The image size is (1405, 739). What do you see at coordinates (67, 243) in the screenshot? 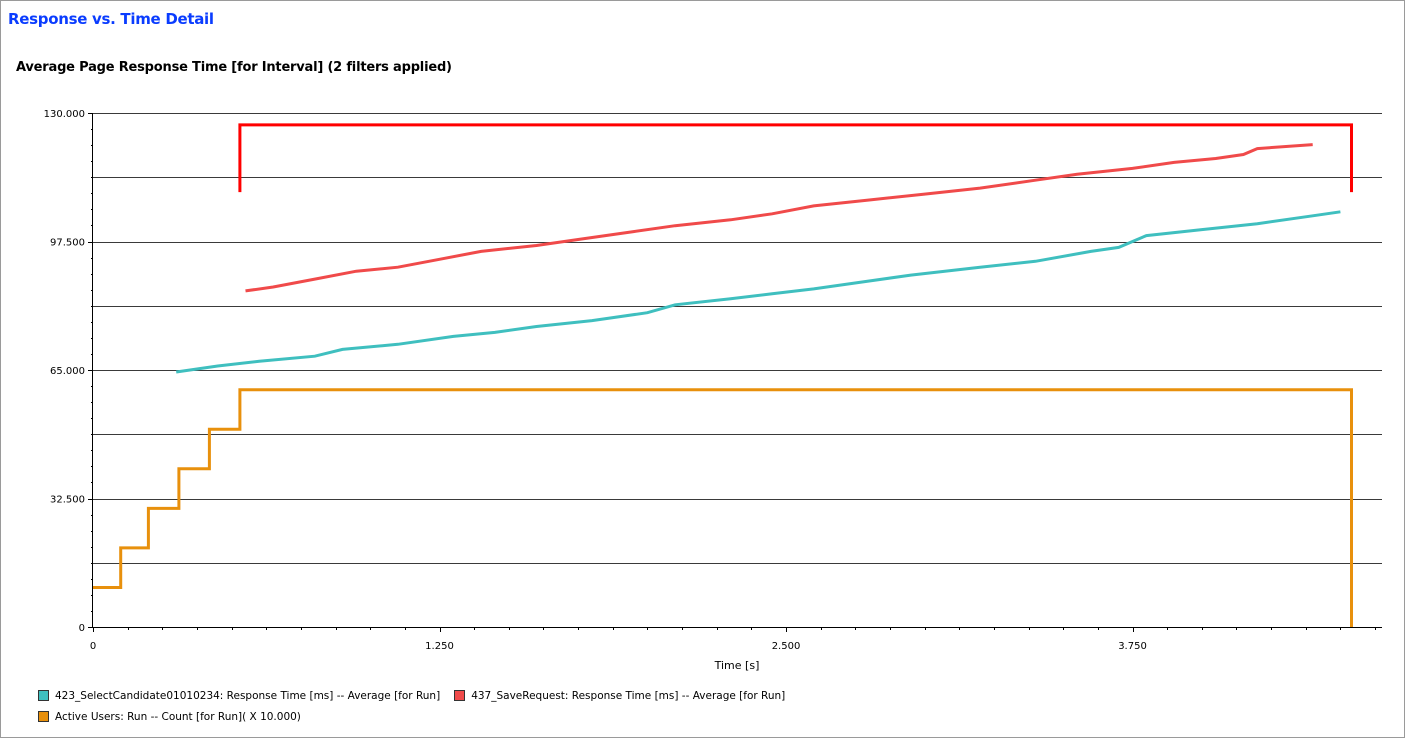
I see `y-tick-label: 97.500` at bounding box center [67, 243].